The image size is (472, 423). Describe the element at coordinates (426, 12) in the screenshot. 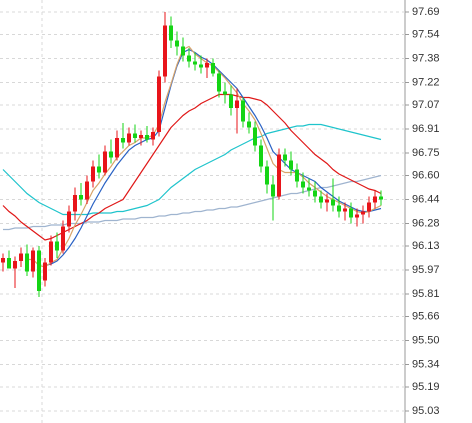

I see `y-tick-label: 97.69` at that location.